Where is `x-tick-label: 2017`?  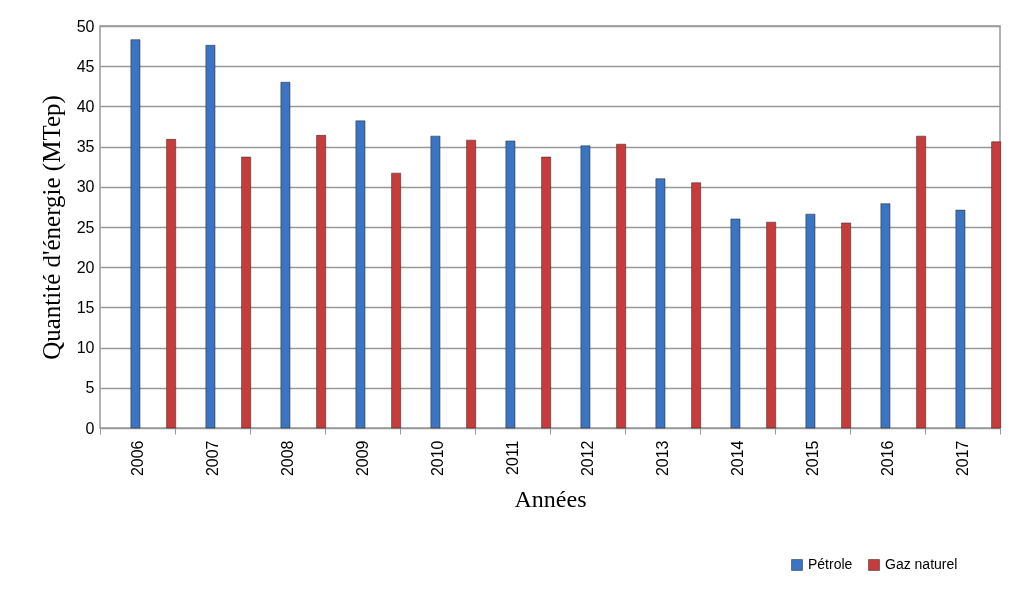
x-tick-label: 2017 is located at coordinates (962, 458).